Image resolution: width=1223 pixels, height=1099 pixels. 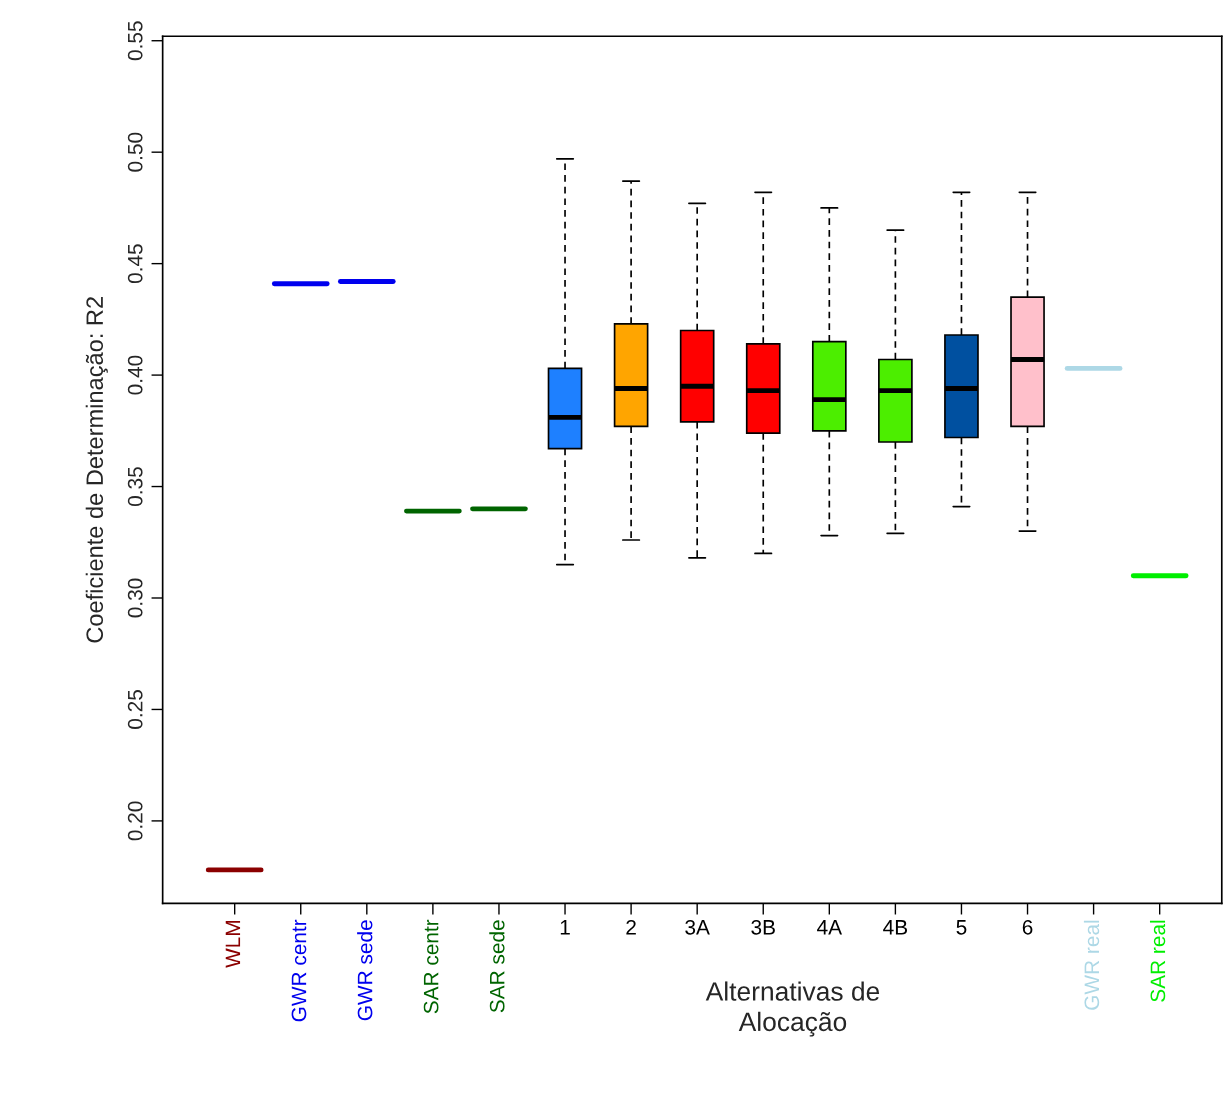 I want to click on x-tick-label: SAR centr, so click(x=431, y=966).